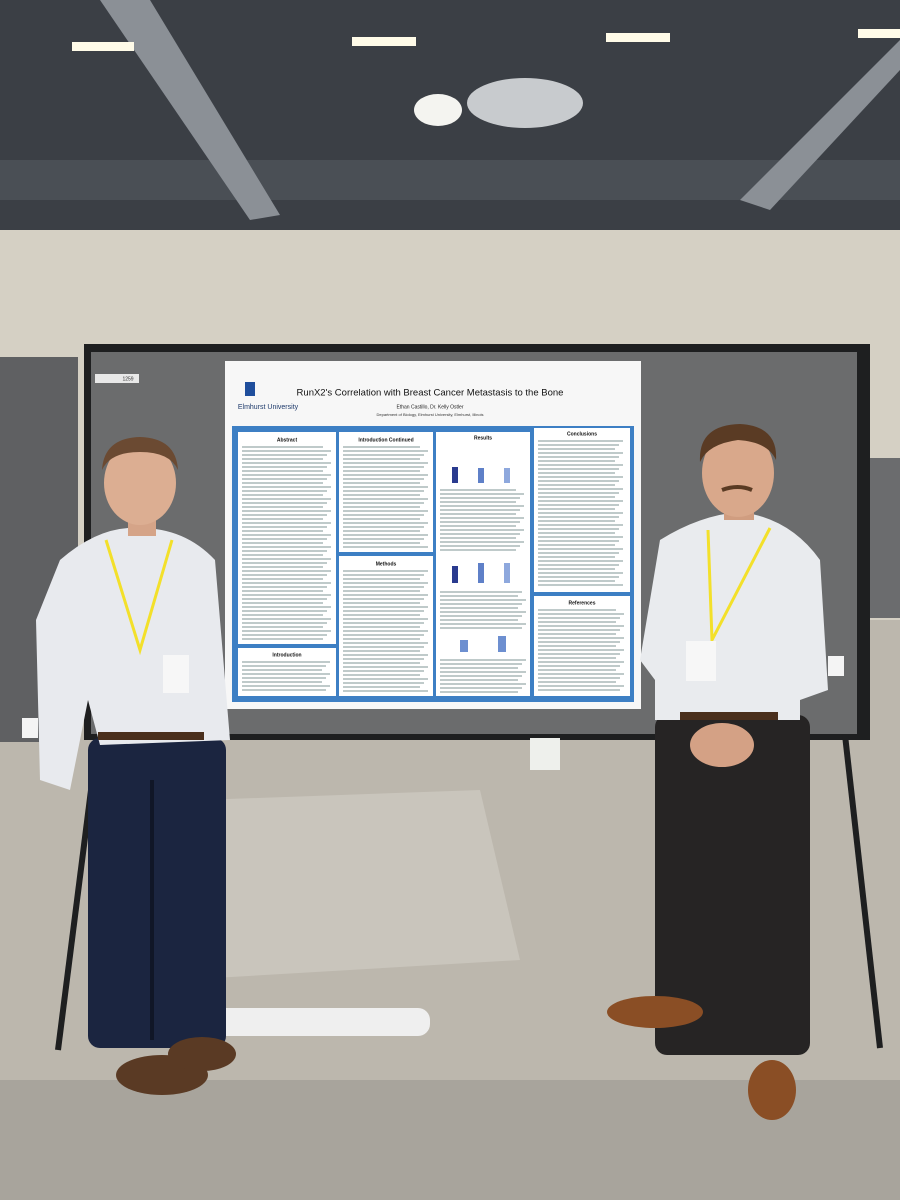 Image resolution: width=900 pixels, height=1200 pixels. What do you see at coordinates (286, 655) in the screenshot?
I see `section-heading: Introduction` at bounding box center [286, 655].